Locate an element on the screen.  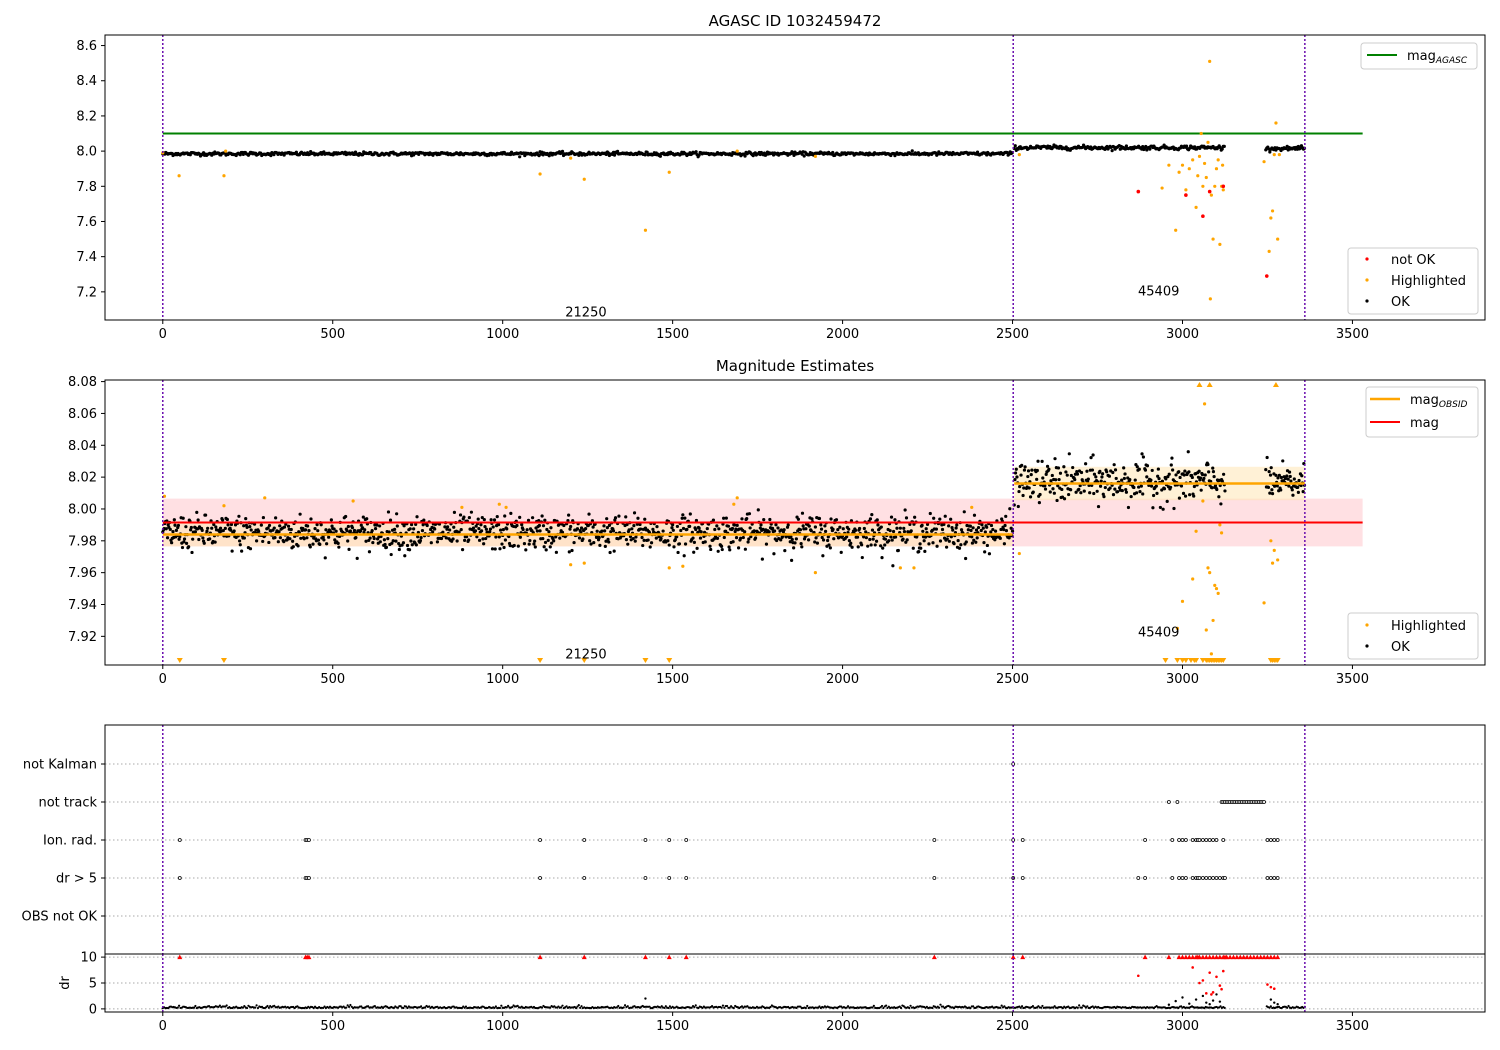
dr-clipped-marker is located at coordinates (1189, 957).